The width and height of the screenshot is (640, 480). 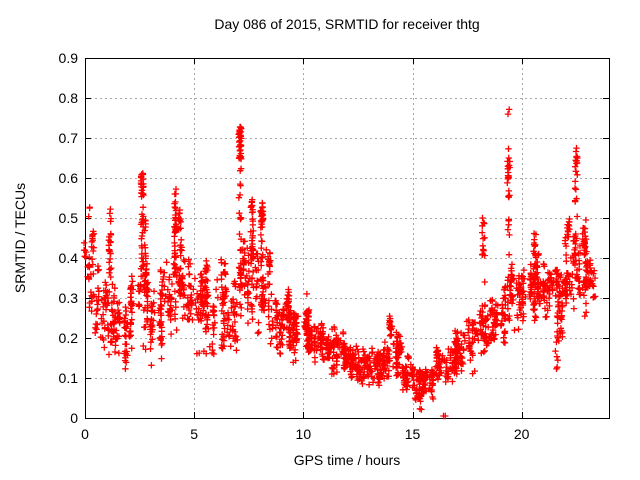 What do you see at coordinates (68, 378) in the screenshot?
I see `y-tick-label: 0.1` at bounding box center [68, 378].